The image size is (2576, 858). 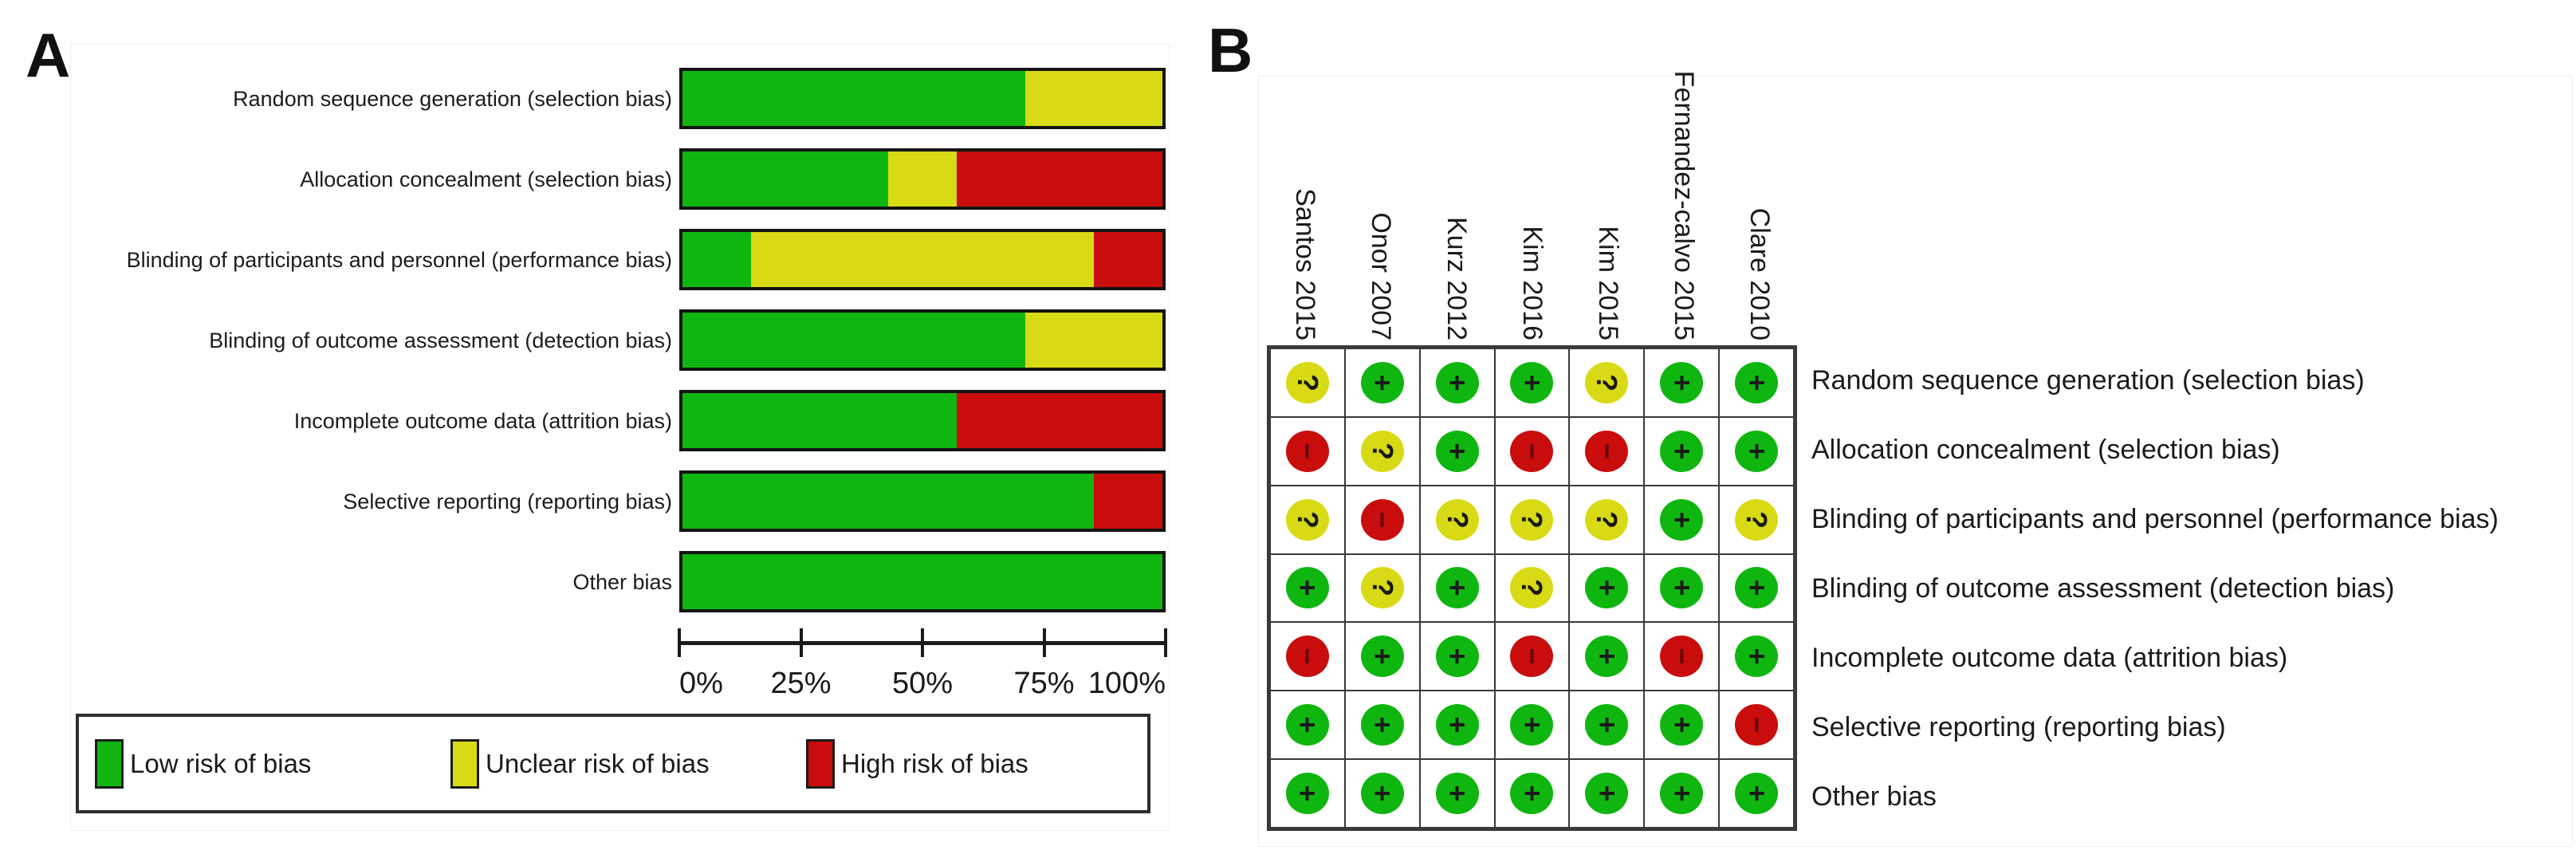 I want to click on study-column-label: Kurz 2012, so click(x=1457, y=278).